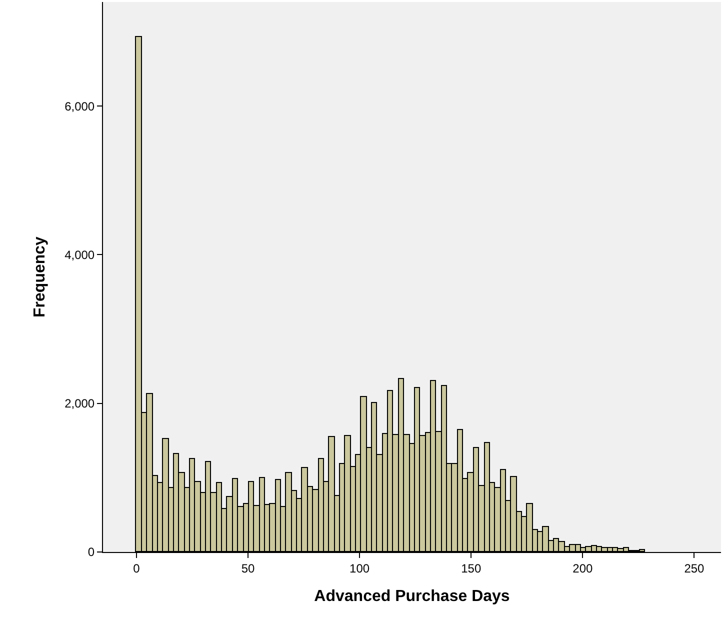 This screenshot has width=722, height=631. What do you see at coordinates (412, 597) in the screenshot?
I see `x-axis-title: Advanced Purchase Days` at bounding box center [412, 597].